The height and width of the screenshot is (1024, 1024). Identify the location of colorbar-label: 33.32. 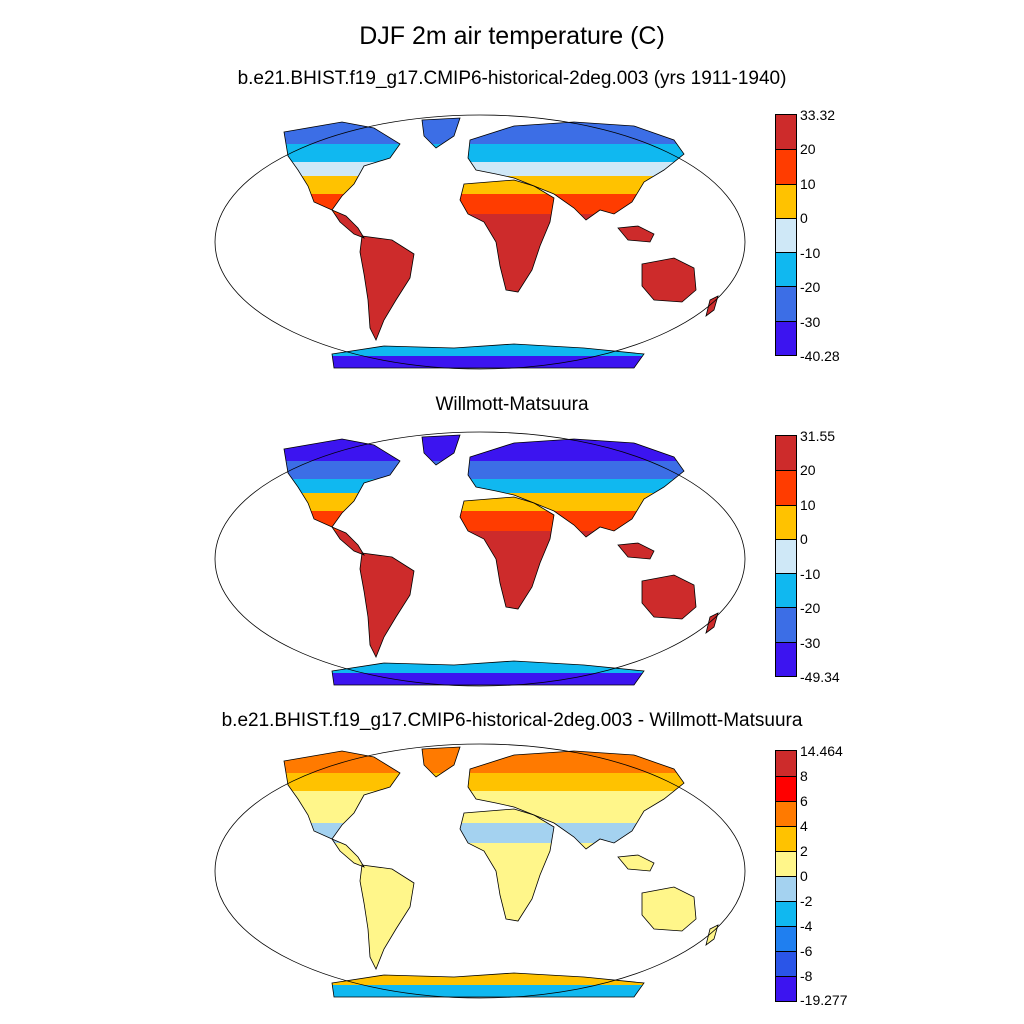
(818, 115).